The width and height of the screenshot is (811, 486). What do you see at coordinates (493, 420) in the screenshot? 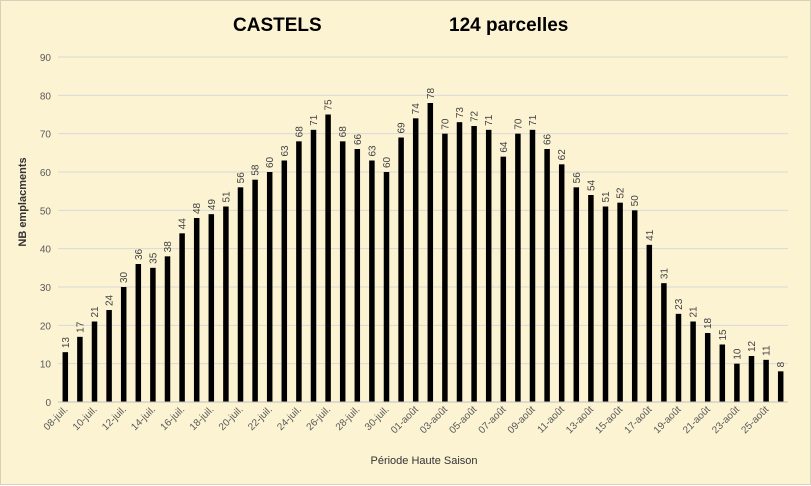
I see `x-tick-label: 07-août` at bounding box center [493, 420].